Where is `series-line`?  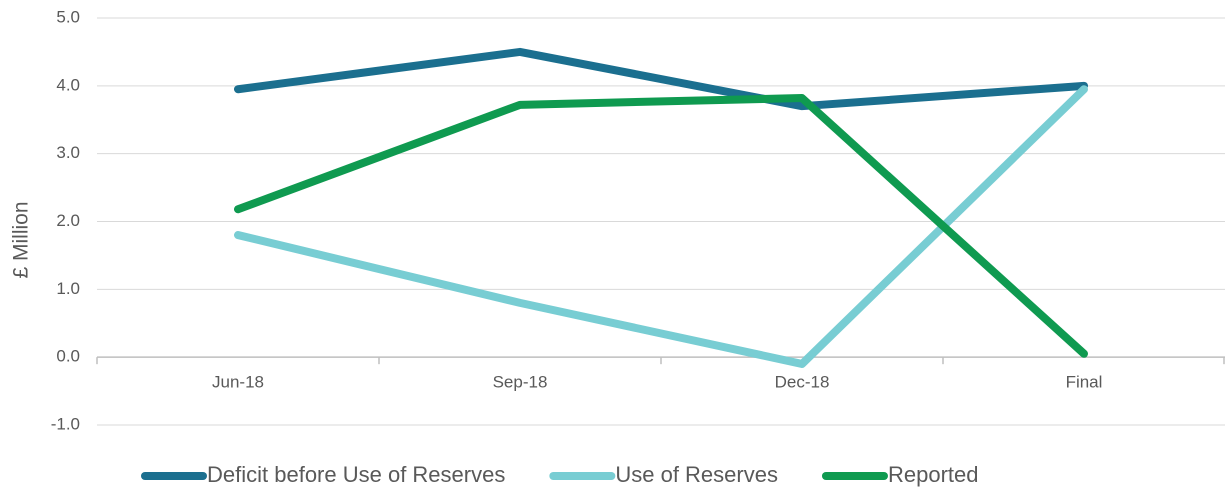
series-line is located at coordinates (661, 79).